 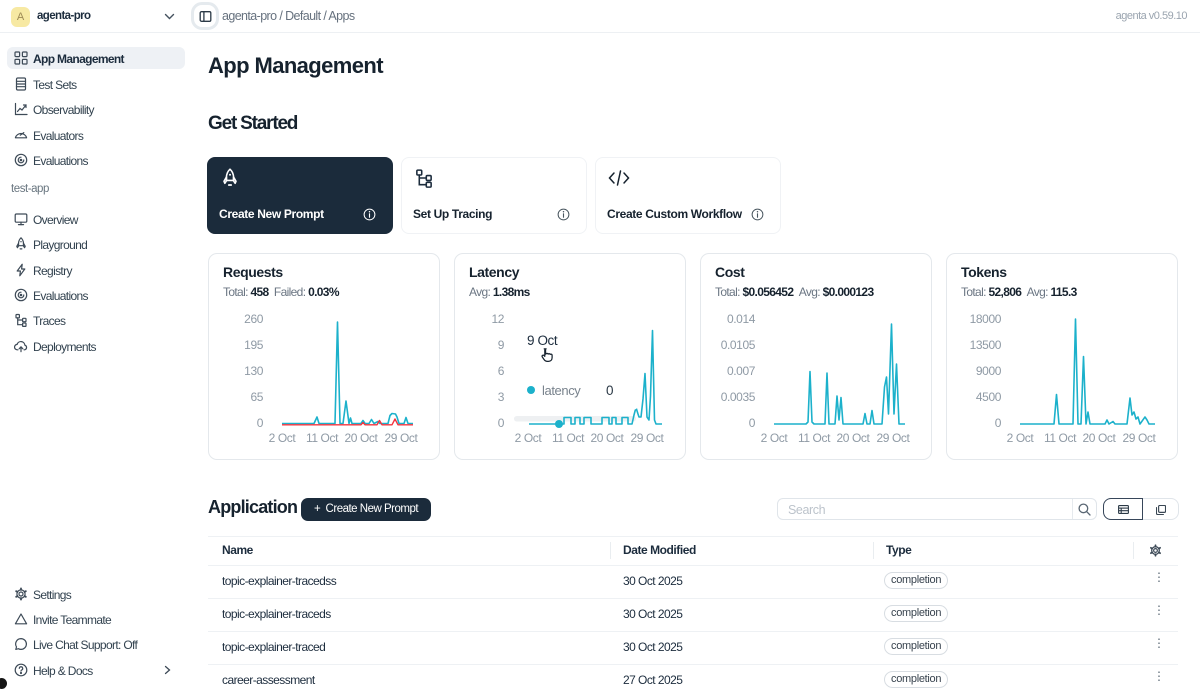 What do you see at coordinates (497, 319) in the screenshot?
I see `svg-text: 12` at bounding box center [497, 319].